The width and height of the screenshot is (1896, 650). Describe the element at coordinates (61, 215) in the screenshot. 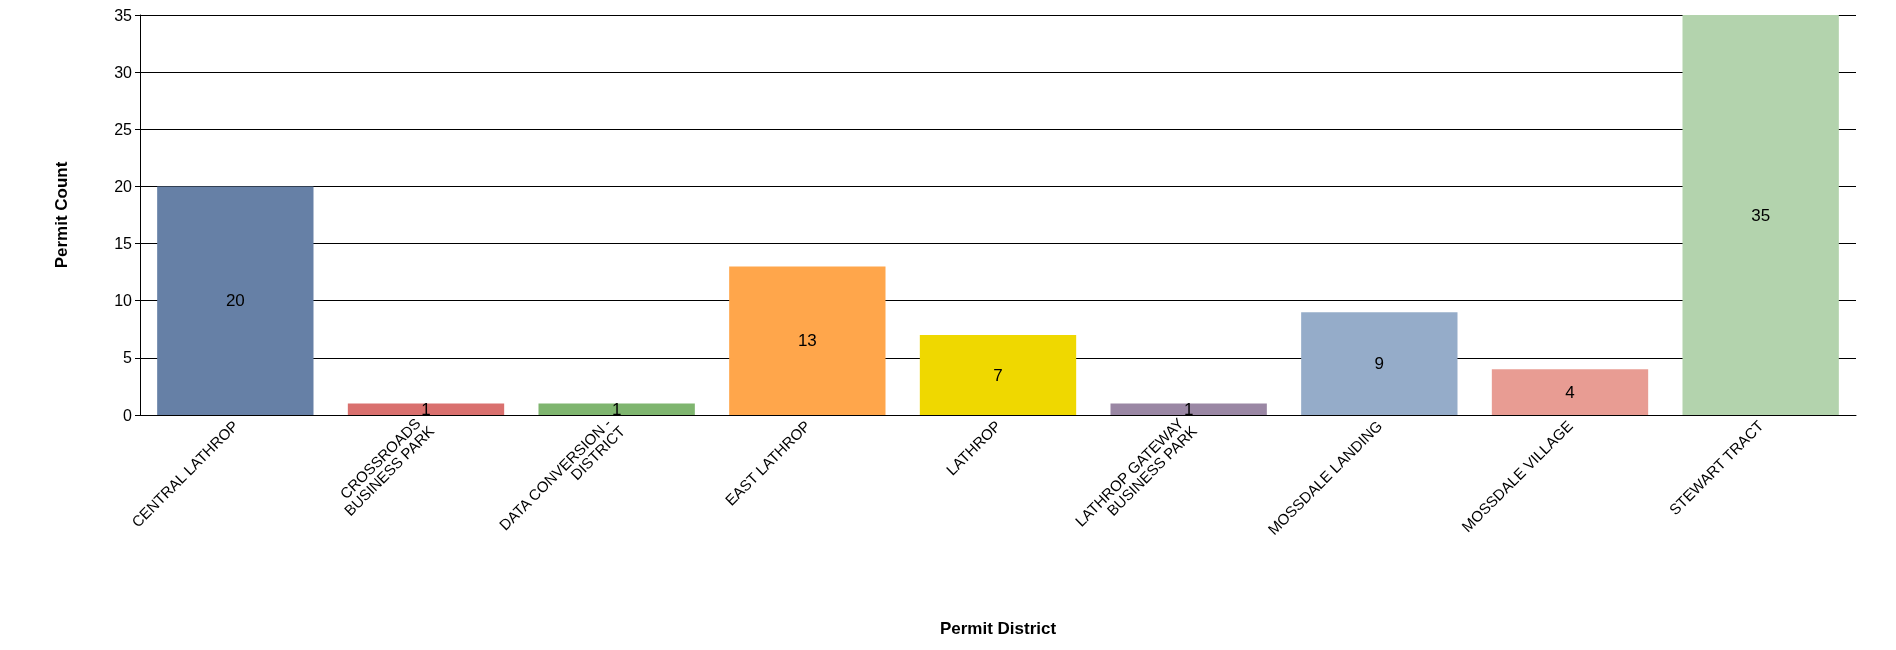

I see `y-axis-title: Permit Count` at that location.